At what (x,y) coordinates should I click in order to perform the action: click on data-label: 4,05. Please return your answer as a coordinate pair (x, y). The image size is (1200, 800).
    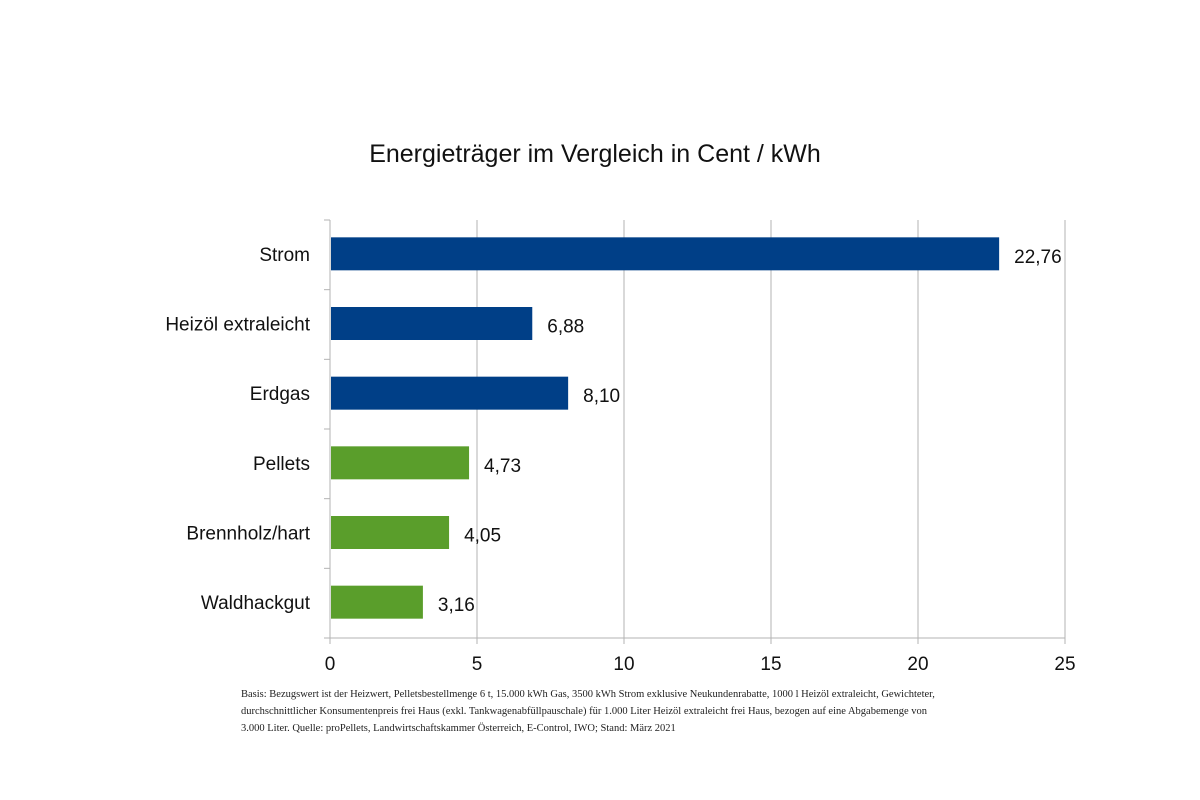
    Looking at the image, I should click on (482, 536).